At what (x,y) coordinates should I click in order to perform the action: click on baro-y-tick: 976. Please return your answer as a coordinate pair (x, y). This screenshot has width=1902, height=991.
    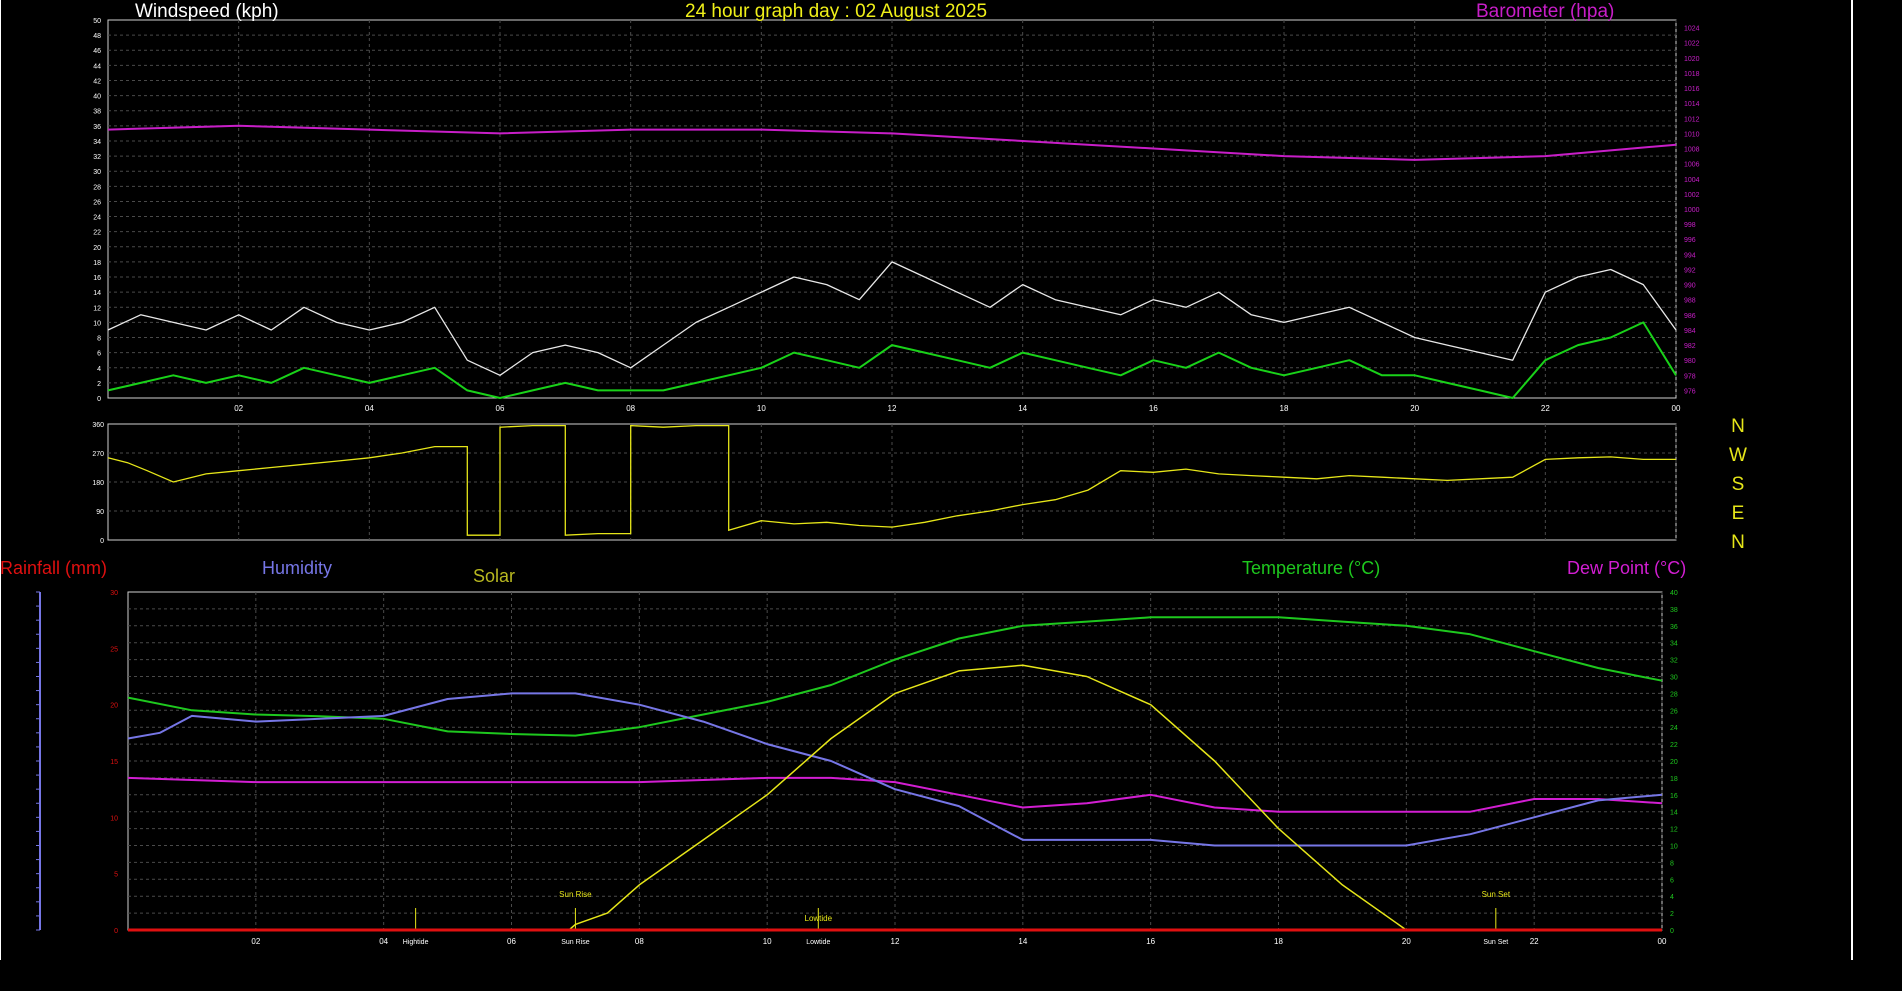
    Looking at the image, I should click on (1690, 391).